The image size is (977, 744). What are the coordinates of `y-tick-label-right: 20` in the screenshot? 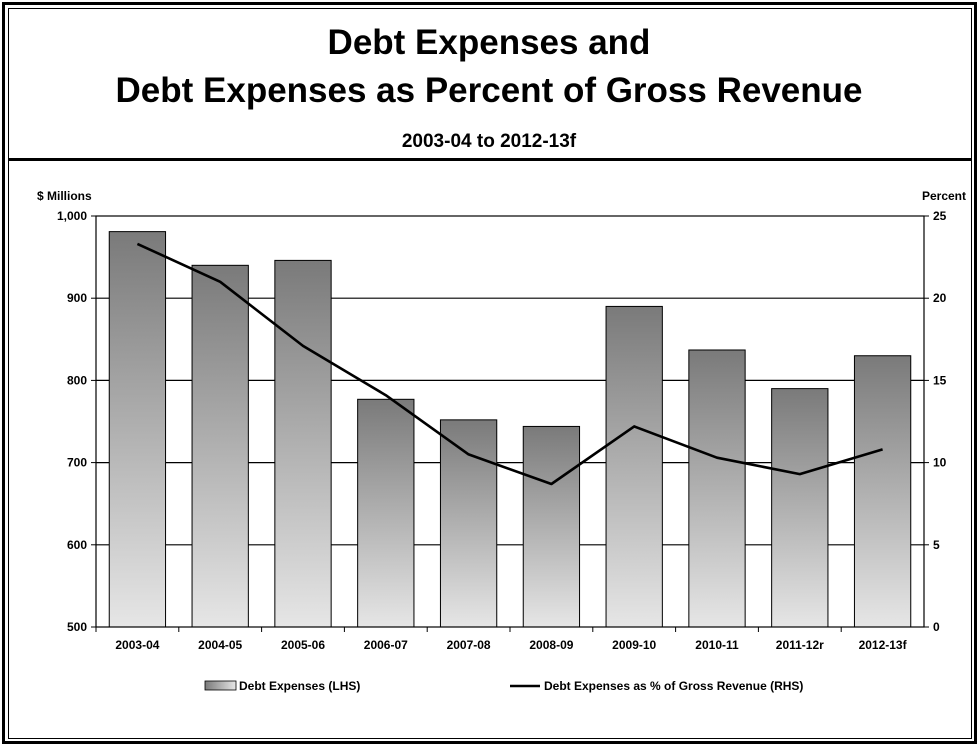 It's located at (940, 298).